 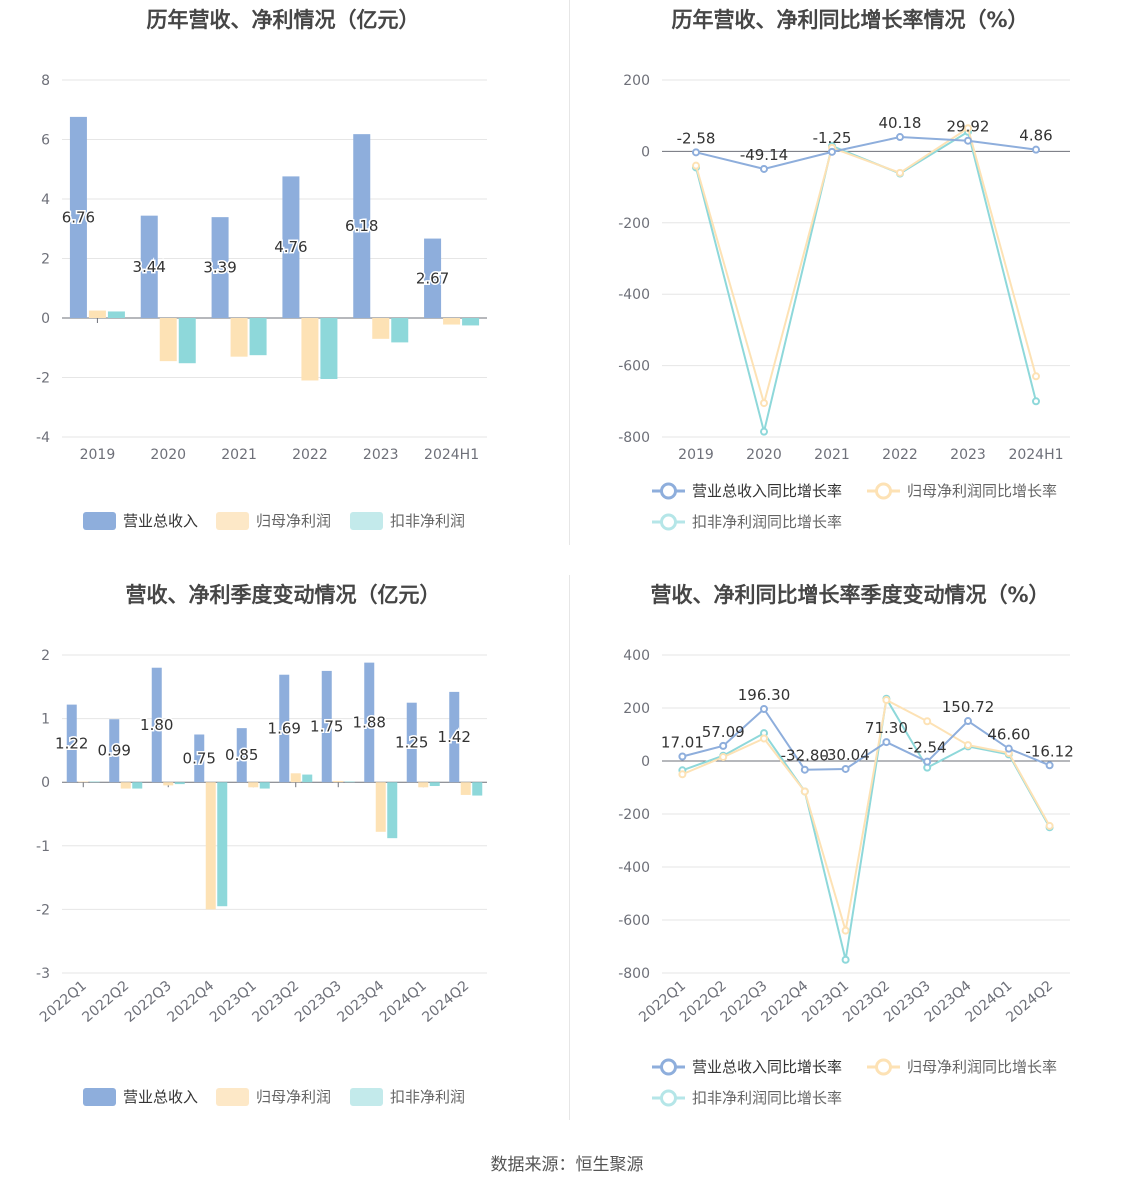 I want to click on x-tick-label: 2023Q3, so click(x=318, y=1002).